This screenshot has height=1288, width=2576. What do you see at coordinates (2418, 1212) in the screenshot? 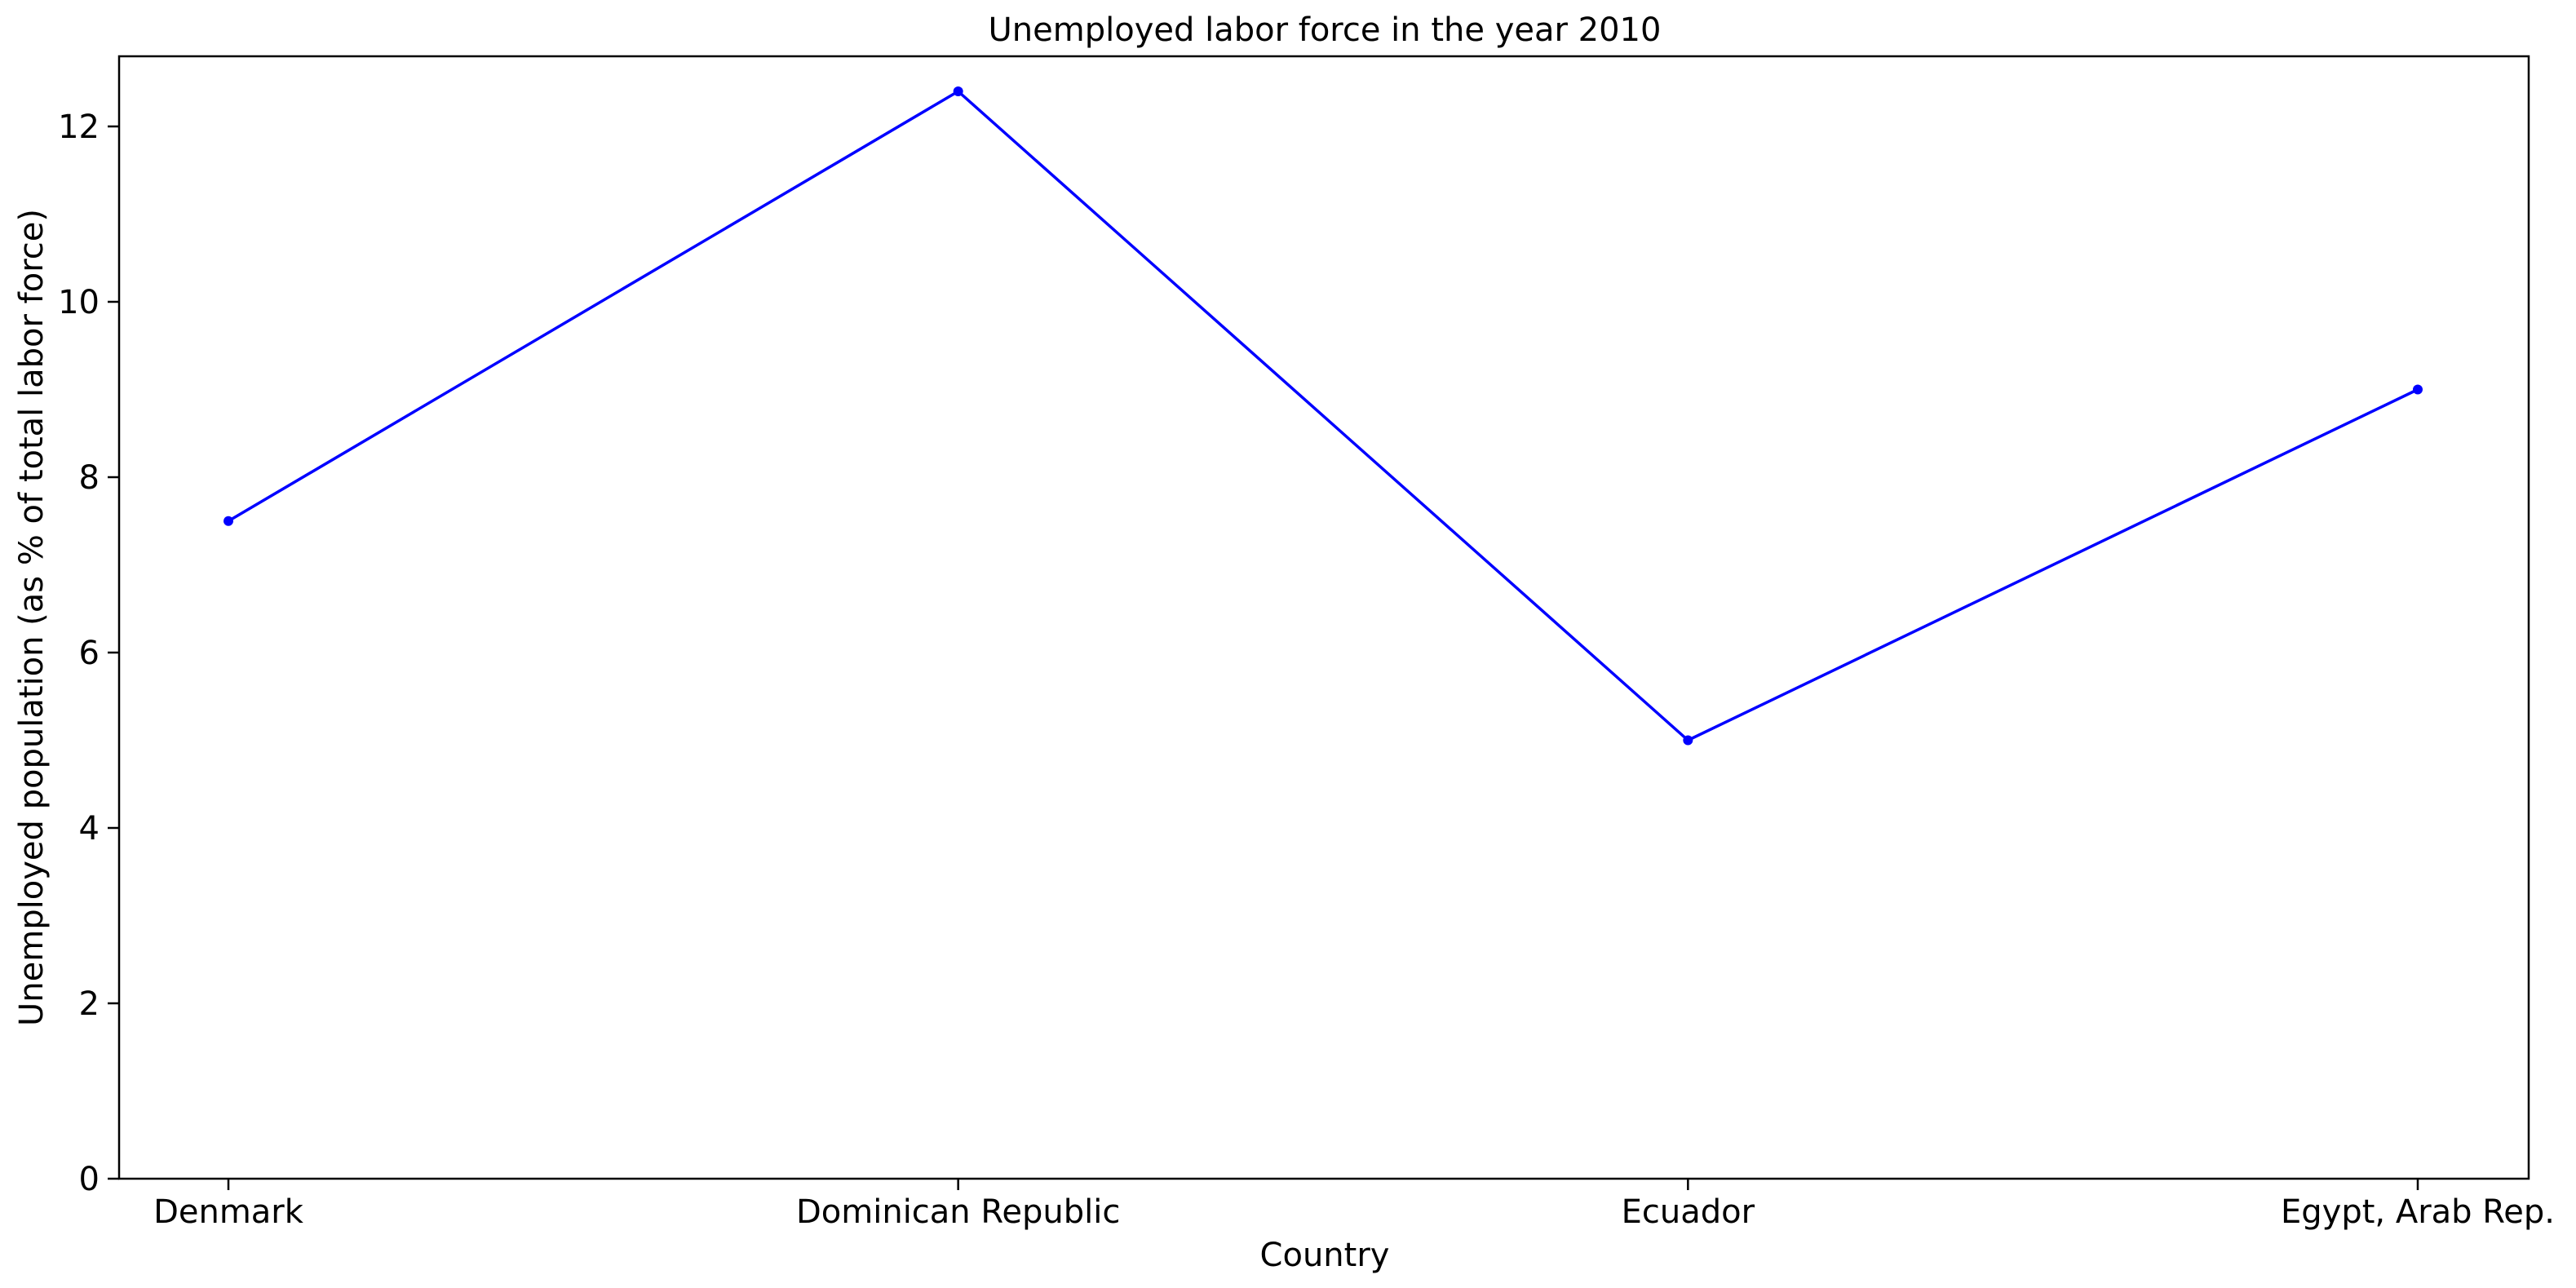
I see `x-tick-label: Egypt, Arab Rep.` at bounding box center [2418, 1212].